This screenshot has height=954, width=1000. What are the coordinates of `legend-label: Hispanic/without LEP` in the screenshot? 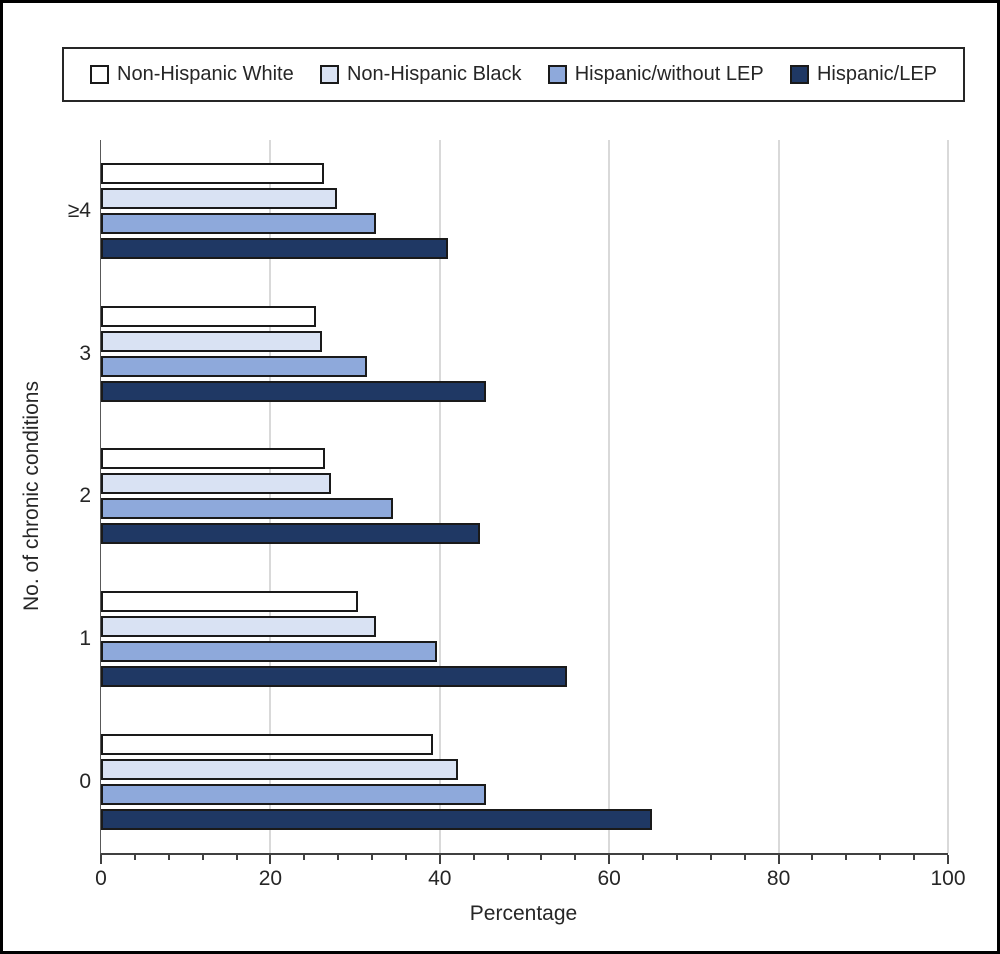 It's located at (669, 74).